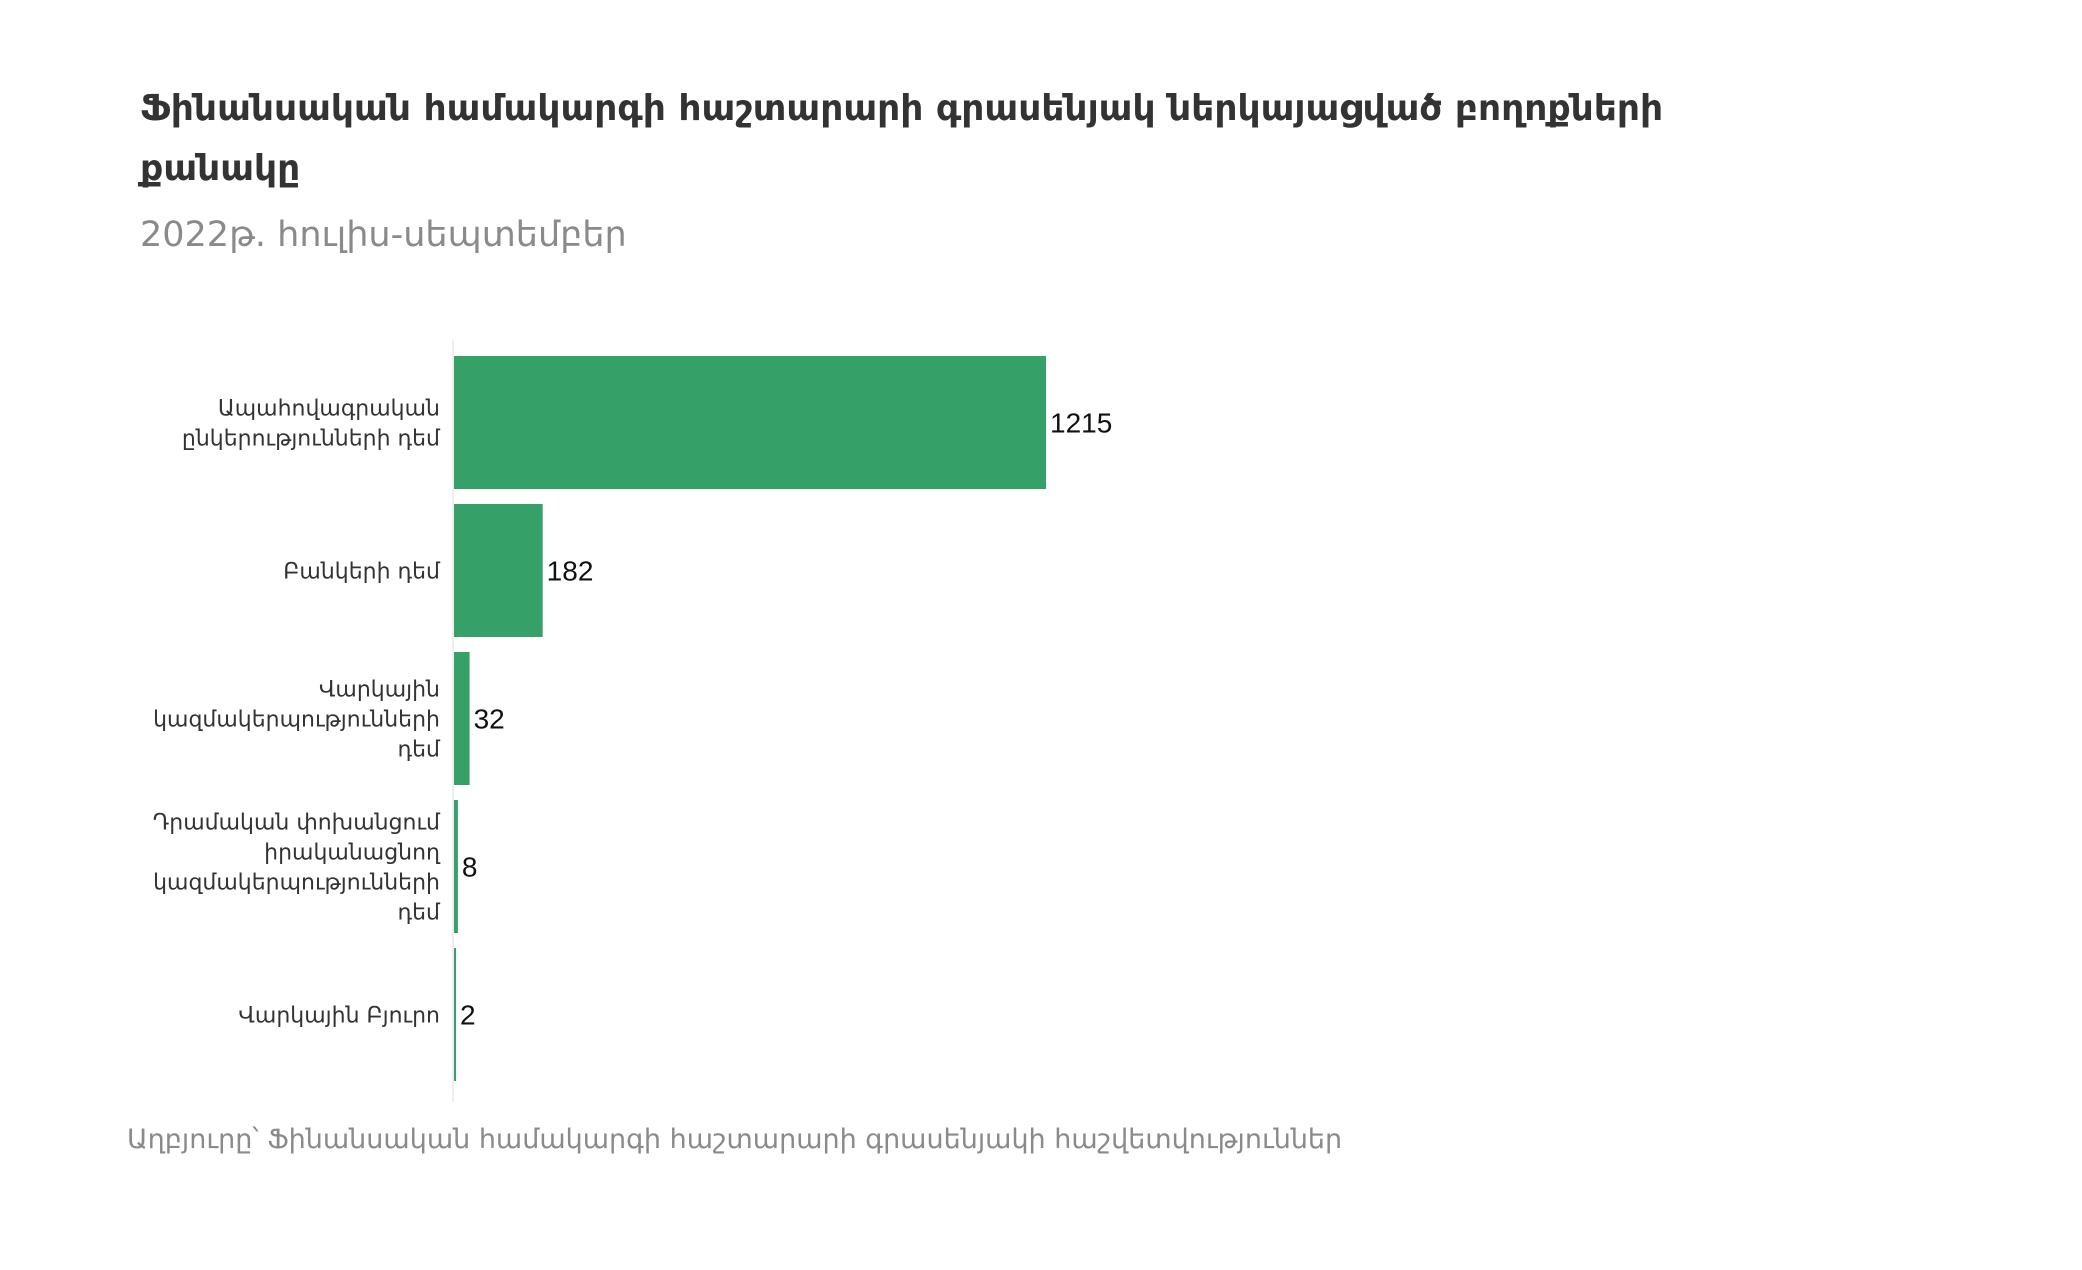 The image size is (2082, 1270). Describe the element at coordinates (352, 853) in the screenshot. I see `category-label-4-line-2: իրականացնող` at that location.